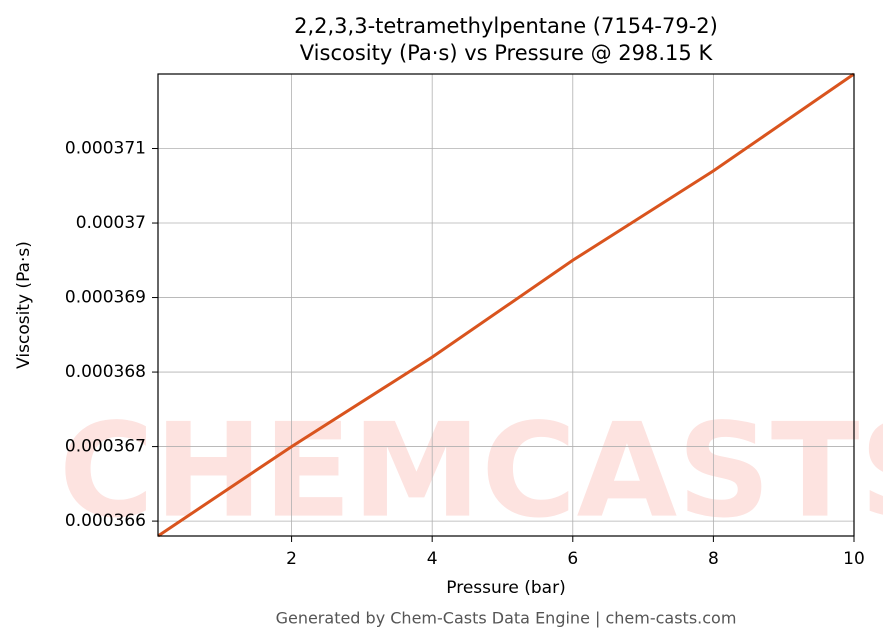 The image size is (883, 644). What do you see at coordinates (505, 588) in the screenshot?
I see `x-axis-label: Pressure (bar)` at bounding box center [505, 588].